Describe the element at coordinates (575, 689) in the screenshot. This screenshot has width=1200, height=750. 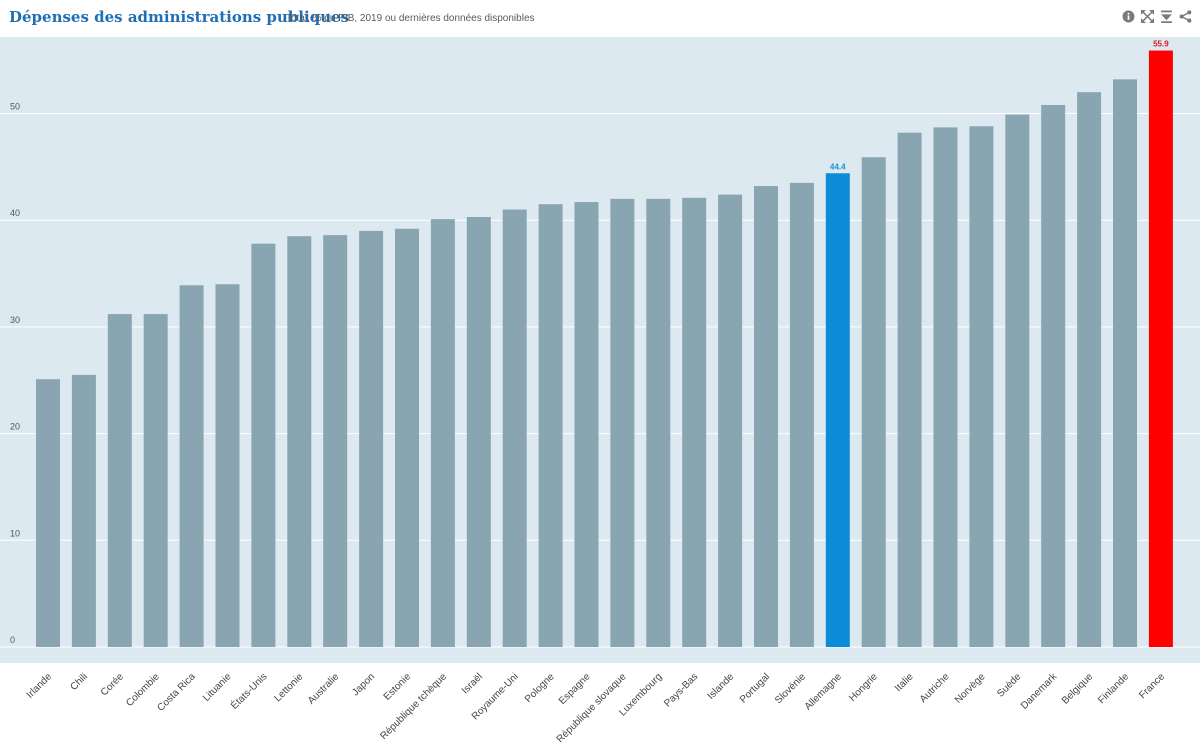
I see `x-tick-label: Espagne` at that location.